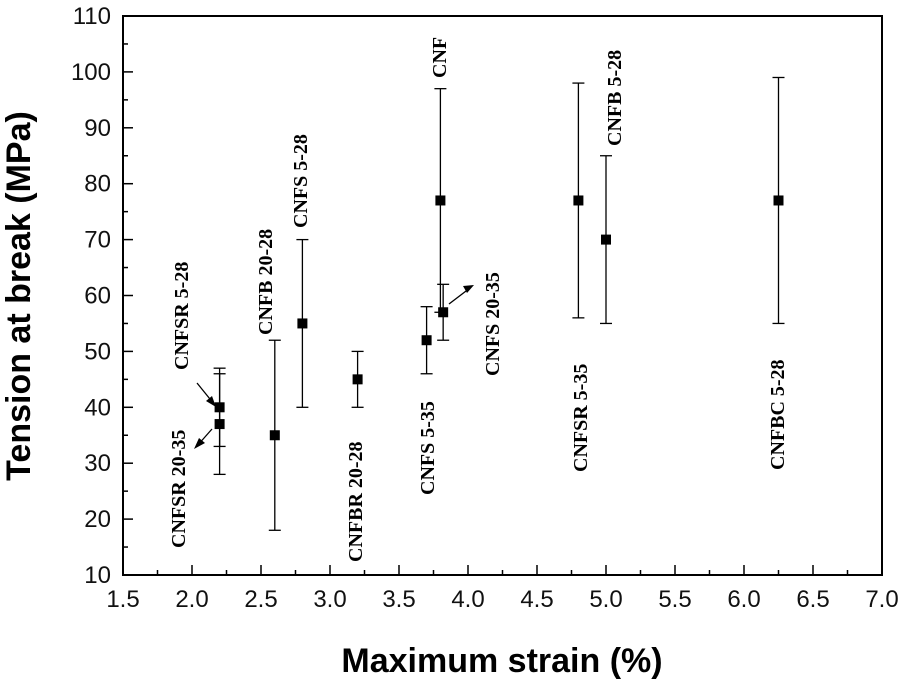 Image resolution: width=905 pixels, height=682 pixels. Describe the element at coordinates (615, 98) in the screenshot. I see `label-cnfb-5-28: CNFB 5-28` at that location.